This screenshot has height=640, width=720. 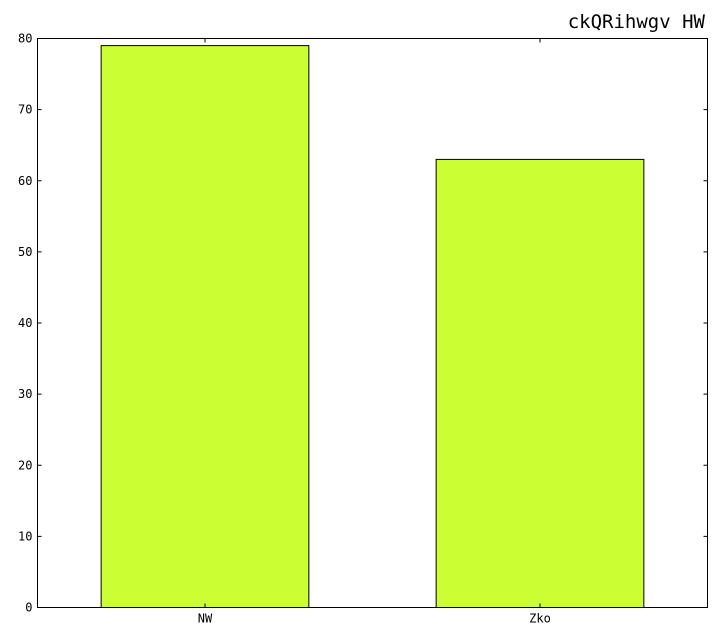 What do you see at coordinates (25, 536) in the screenshot?
I see `y-tick-label: 10` at bounding box center [25, 536].